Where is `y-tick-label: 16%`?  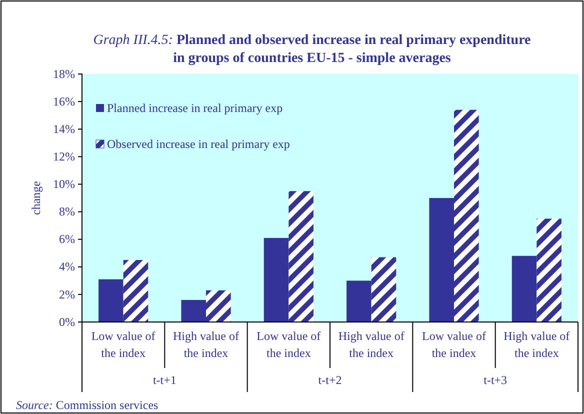
y-tick-label: 16% is located at coordinates (64, 101).